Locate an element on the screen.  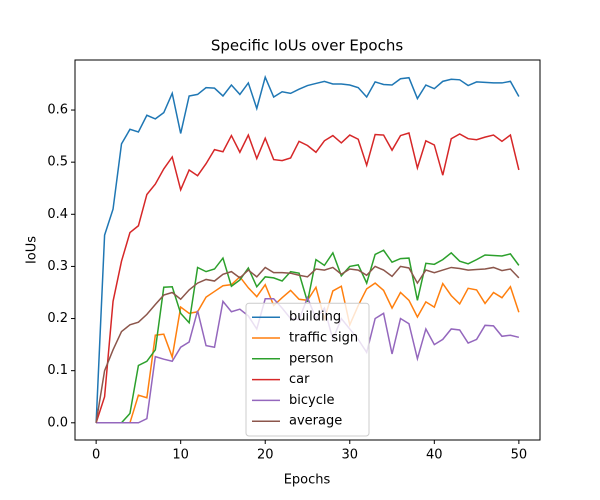
y-tick-label: 0.4 is located at coordinates (57, 214).